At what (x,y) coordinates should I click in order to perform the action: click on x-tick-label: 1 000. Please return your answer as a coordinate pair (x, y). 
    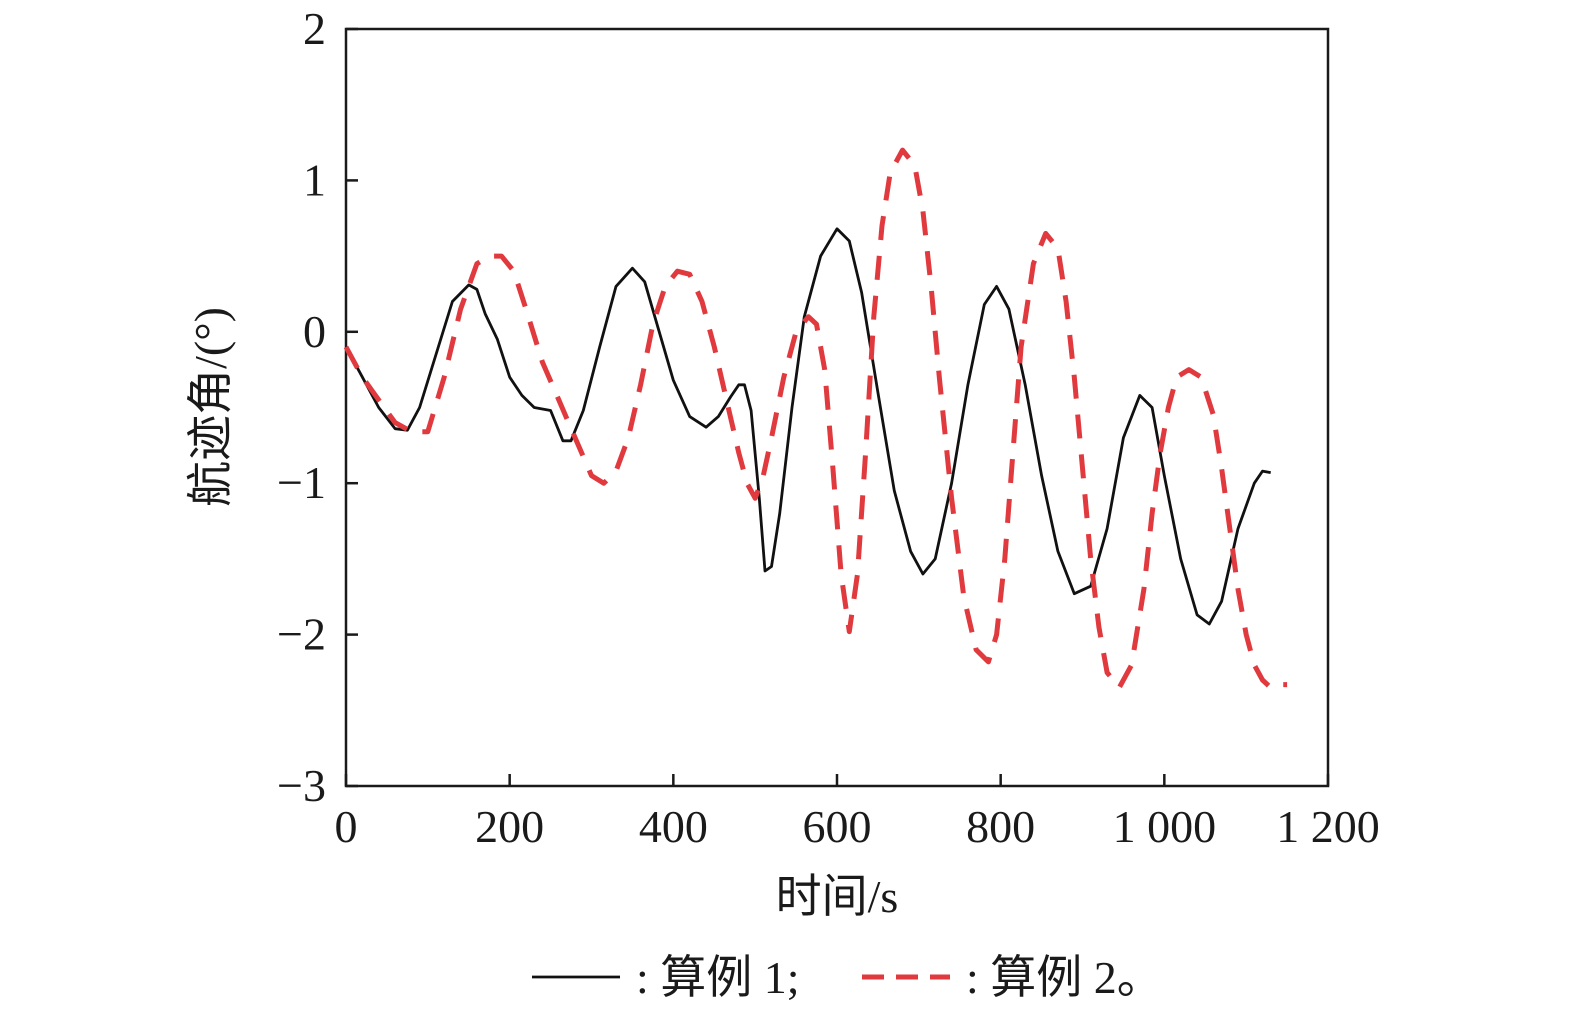
    Looking at the image, I should click on (1165, 826).